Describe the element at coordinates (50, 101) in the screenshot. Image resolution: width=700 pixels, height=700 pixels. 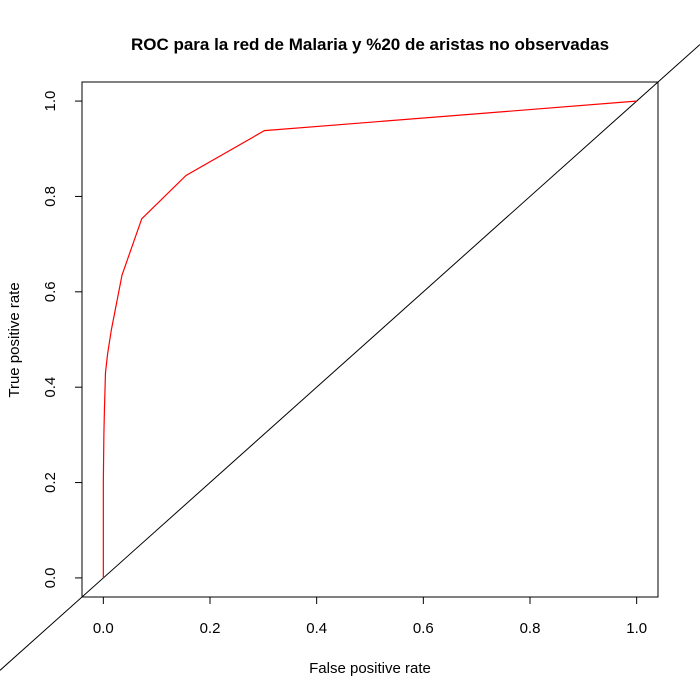
I see `y-tick-label: 1.0` at that location.